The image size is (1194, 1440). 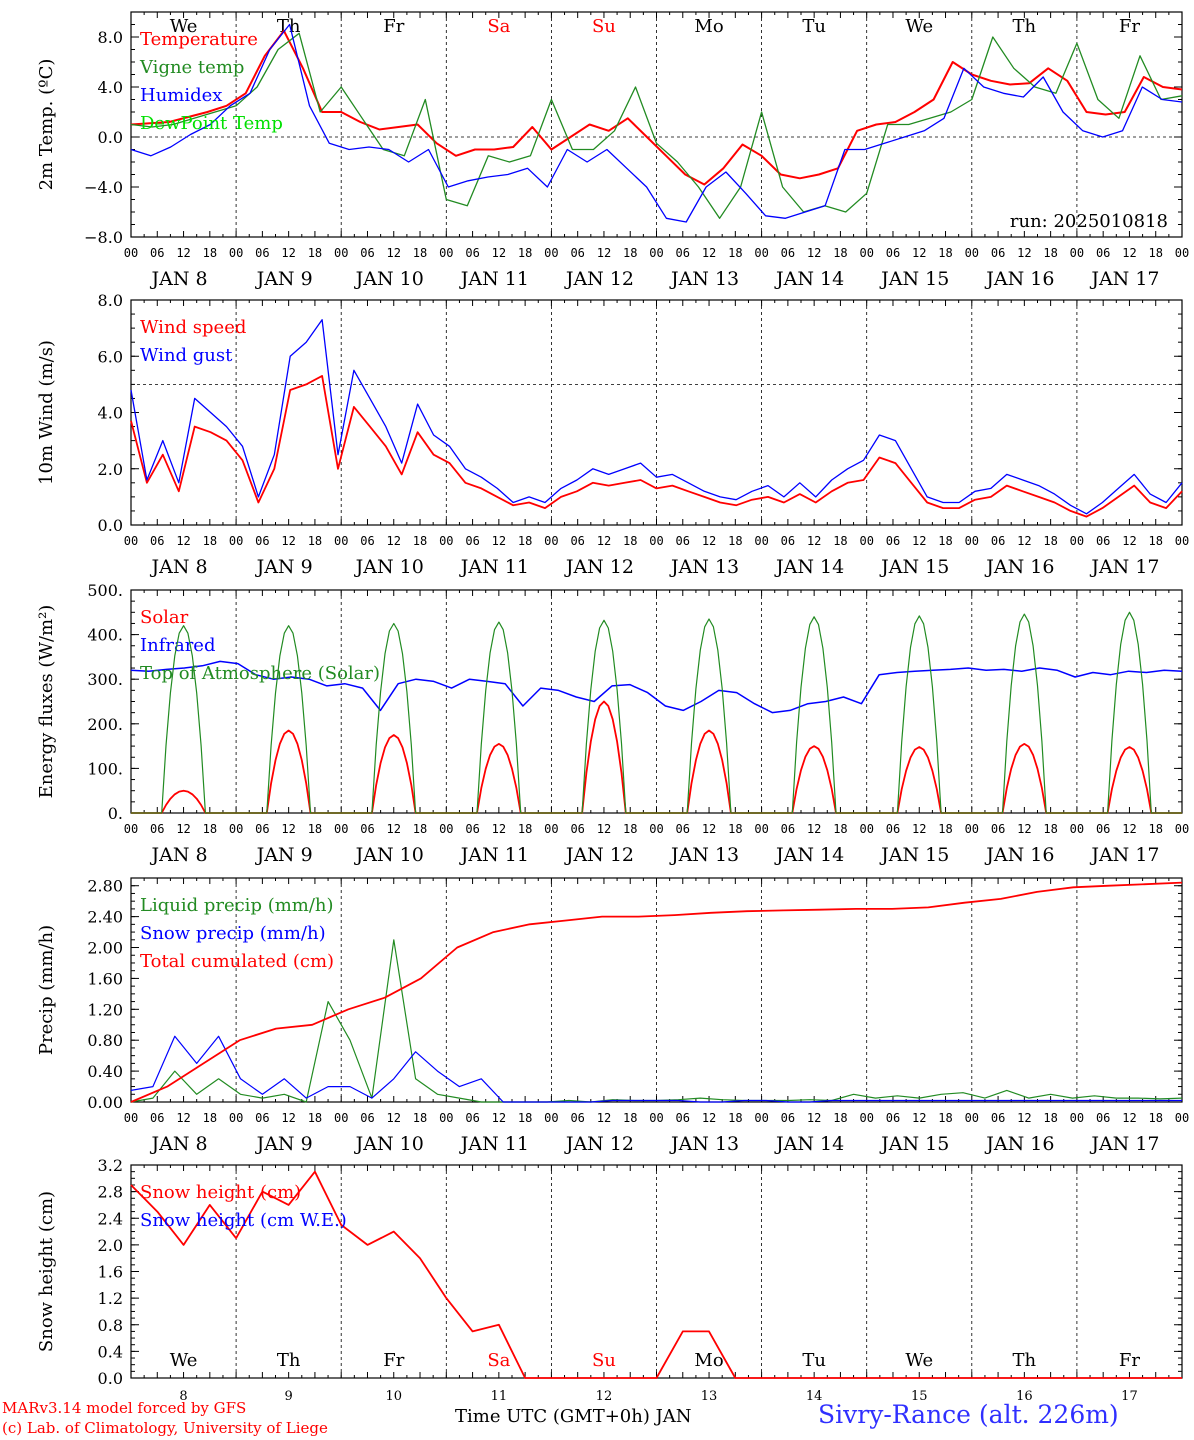 What do you see at coordinates (656, 992) in the screenshot?
I see `series-line-total-cumulated-cm-` at bounding box center [656, 992].